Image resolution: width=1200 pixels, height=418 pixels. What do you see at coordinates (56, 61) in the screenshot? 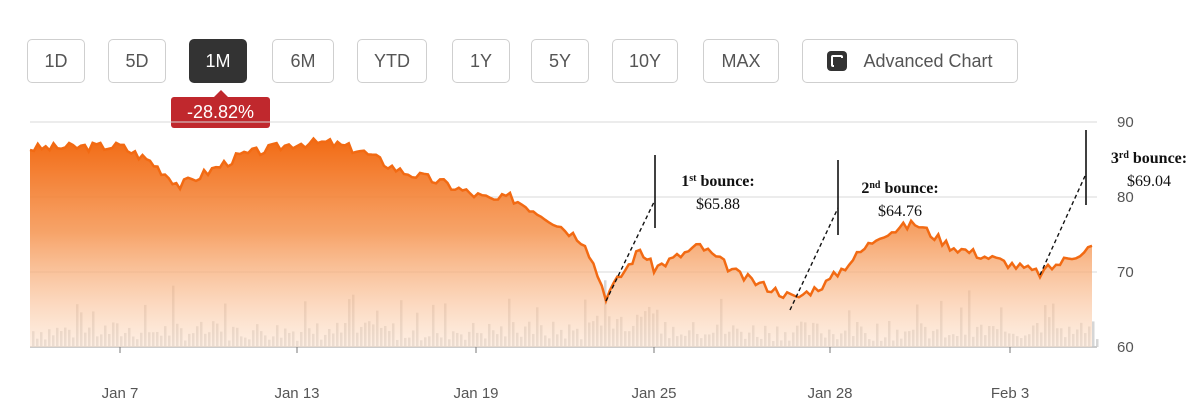
I see `range-button-1d: 1D` at bounding box center [56, 61].